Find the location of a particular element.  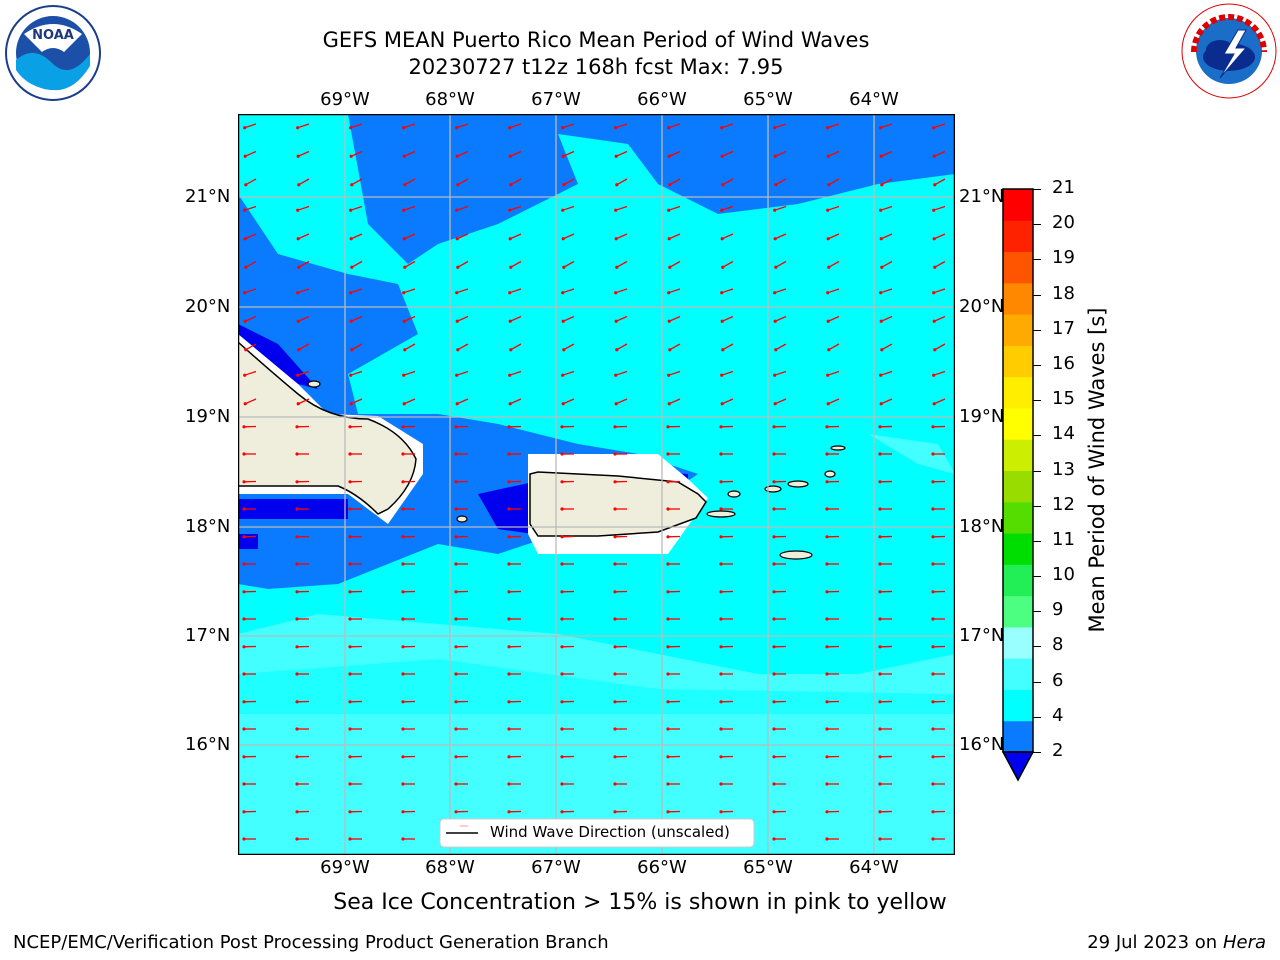

colorbar is located at coordinates (1018, 485).